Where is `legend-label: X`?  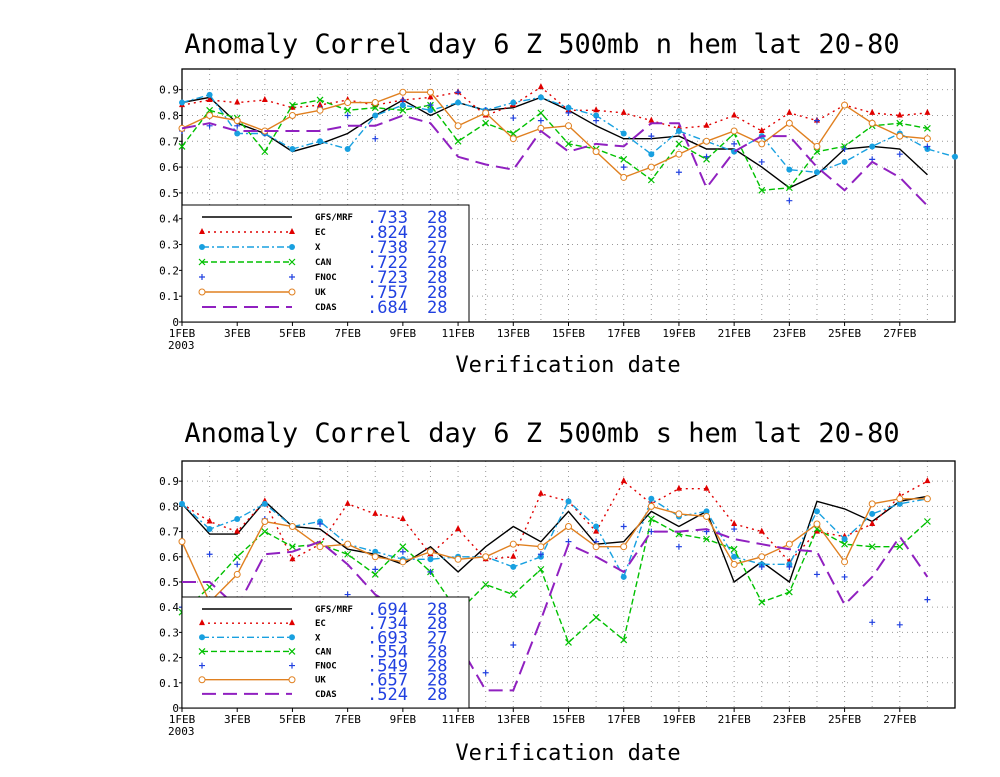
legend-label: X is located at coordinates (318, 248).